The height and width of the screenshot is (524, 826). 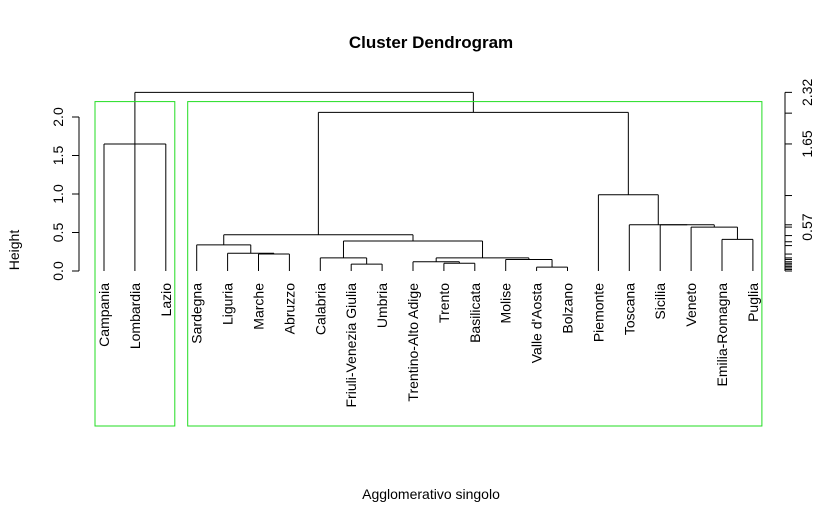 What do you see at coordinates (58, 156) in the screenshot?
I see `left-tick-label: 1.5` at bounding box center [58, 156].